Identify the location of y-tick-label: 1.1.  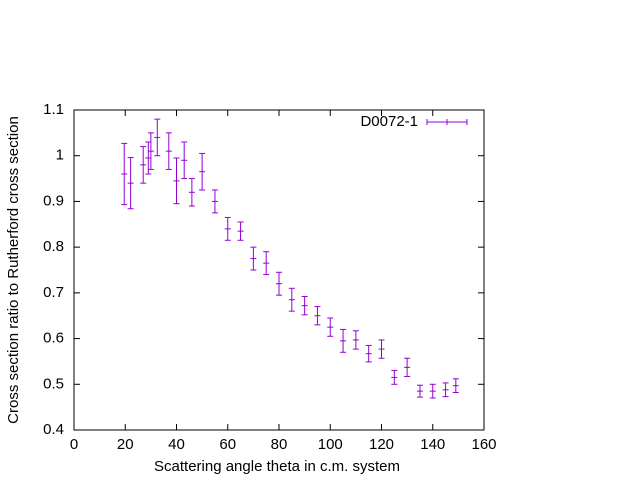
(53, 109).